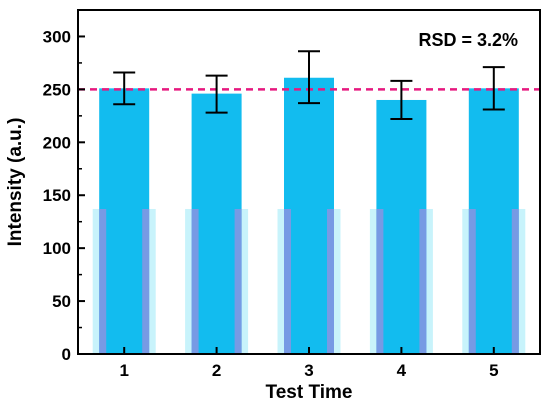 This screenshot has height=407, width=550. Describe the element at coordinates (308, 370) in the screenshot. I see `x-tick-label: 3` at that location.